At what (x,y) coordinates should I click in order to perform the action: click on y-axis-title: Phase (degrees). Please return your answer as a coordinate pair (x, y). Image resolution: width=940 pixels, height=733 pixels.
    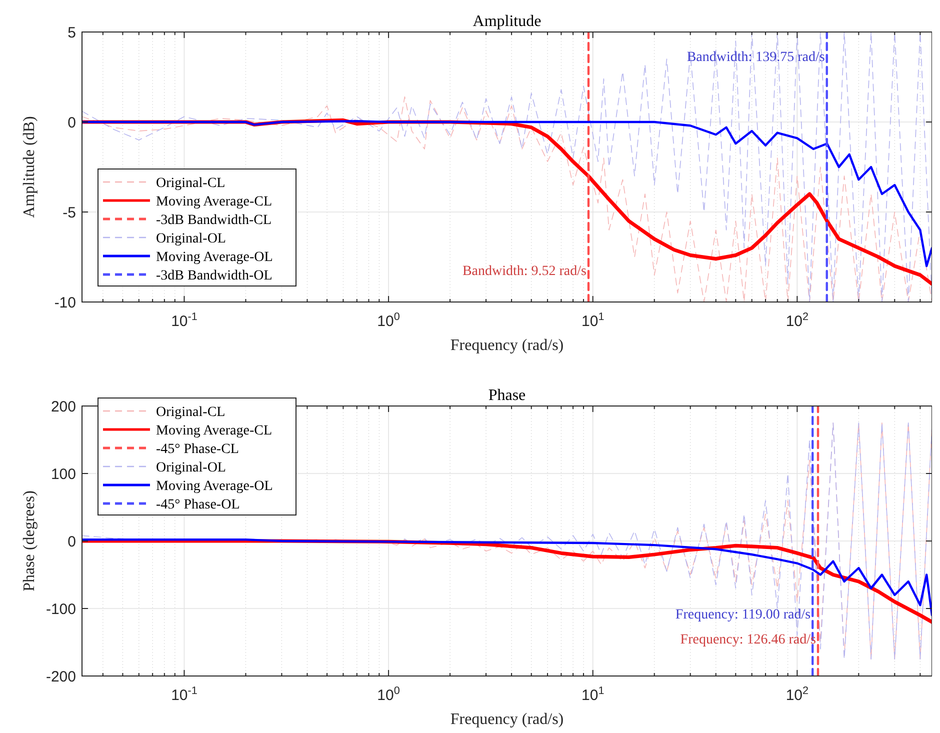
    Looking at the image, I should click on (29, 541).